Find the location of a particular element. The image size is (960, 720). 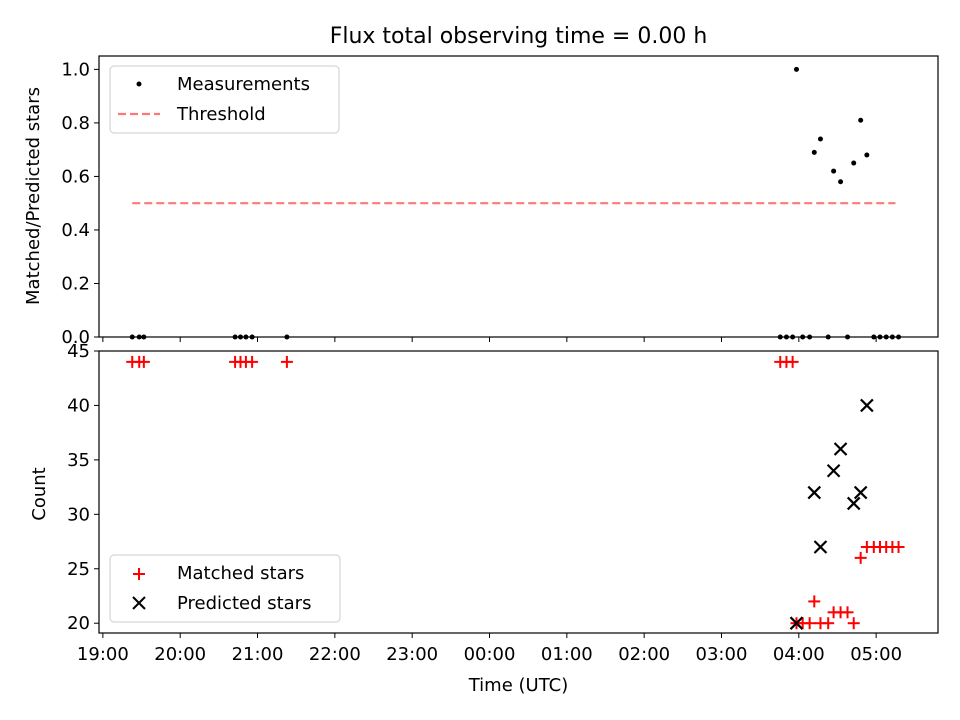

bottom-x-tick-label: 03:00 is located at coordinates (722, 654).